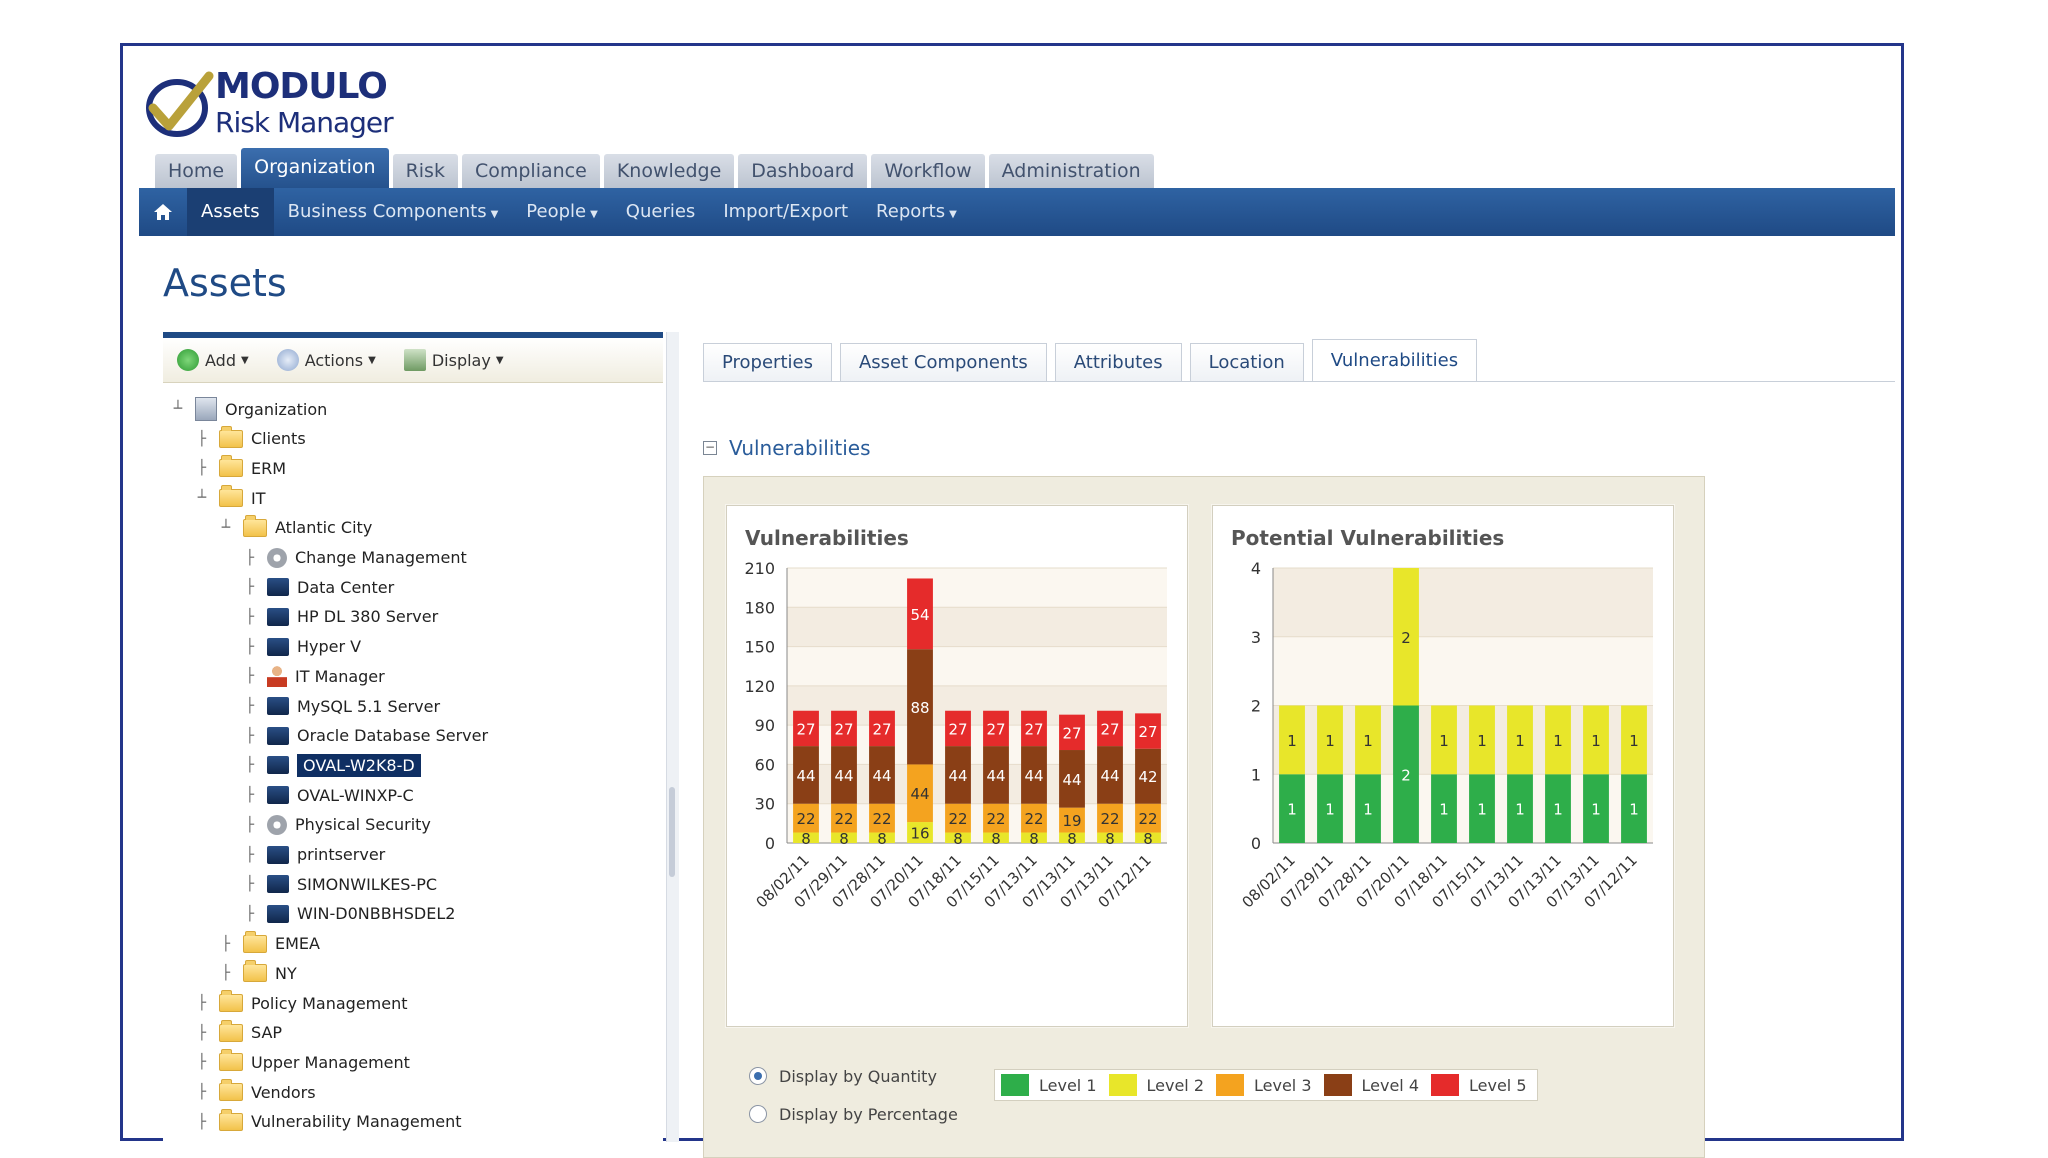 This screenshot has height=1158, width=2048. Describe the element at coordinates (1299, 381) in the screenshot. I see `tabs-divider` at that location.